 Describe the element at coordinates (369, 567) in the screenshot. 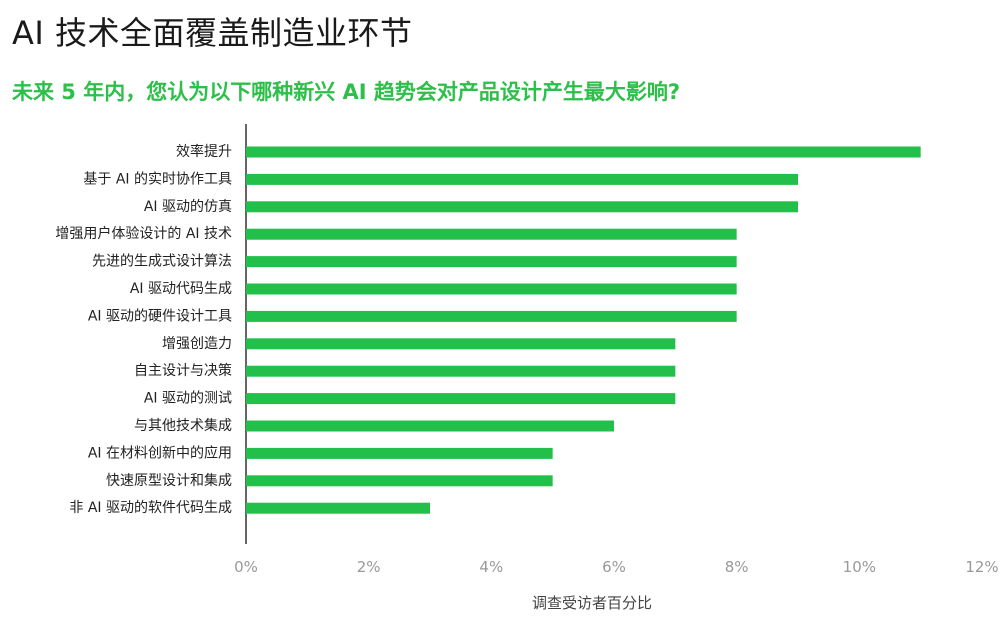

I see `x-tick-label: 2%` at that location.